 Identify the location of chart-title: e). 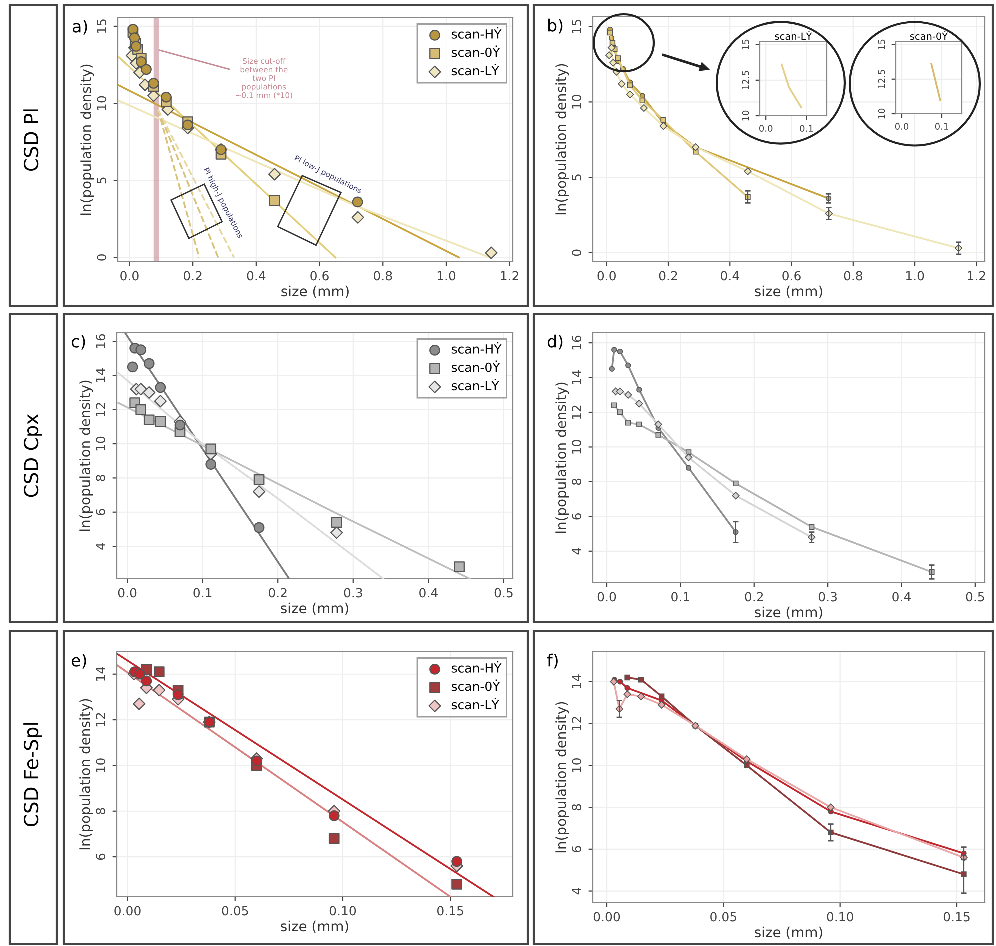
(79, 661).